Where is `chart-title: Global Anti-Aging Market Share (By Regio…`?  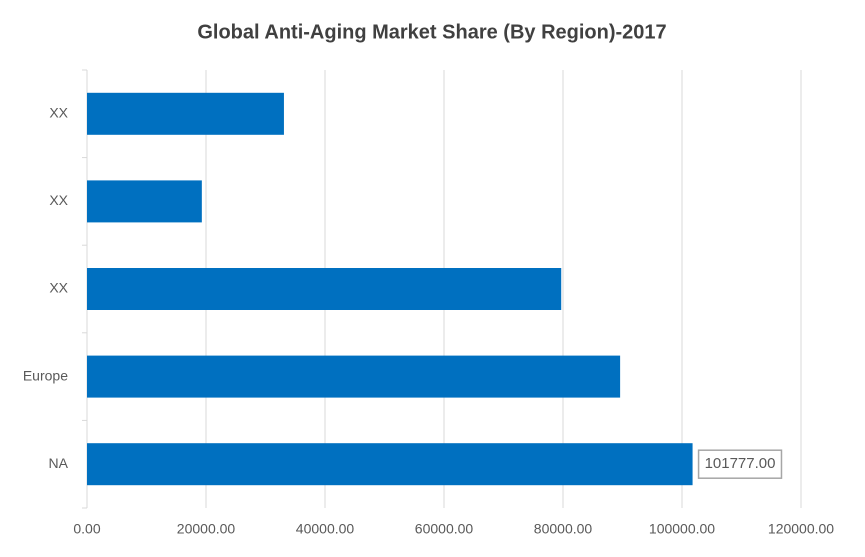
chart-title: Global Anti-Aging Market Share (By Regio… is located at coordinates (431, 32).